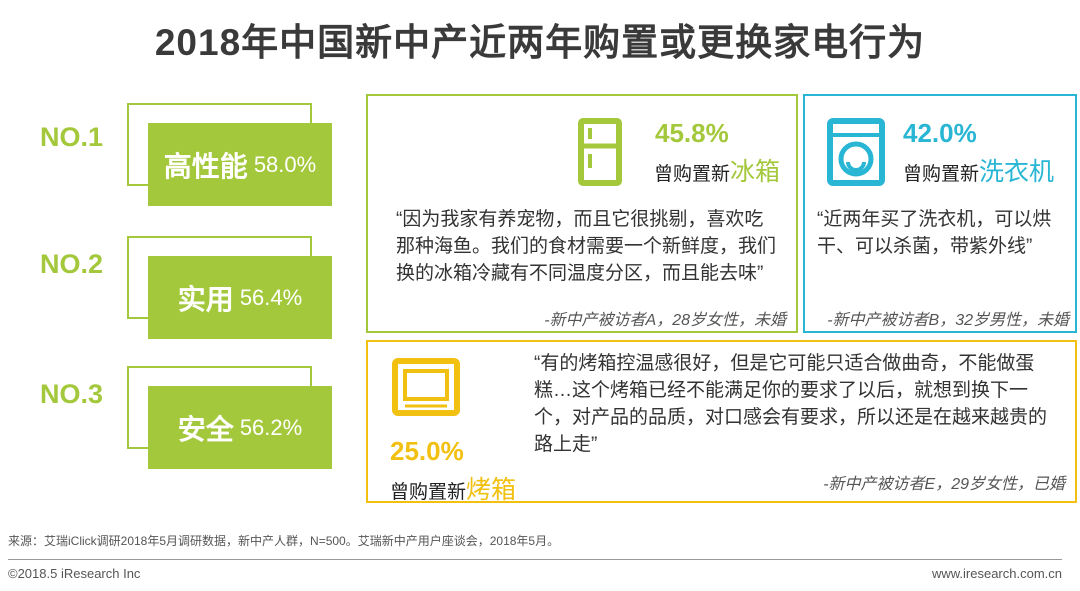  What do you see at coordinates (491, 490) in the screenshot?
I see `oven-caption-item: 烤箱` at bounding box center [491, 490].